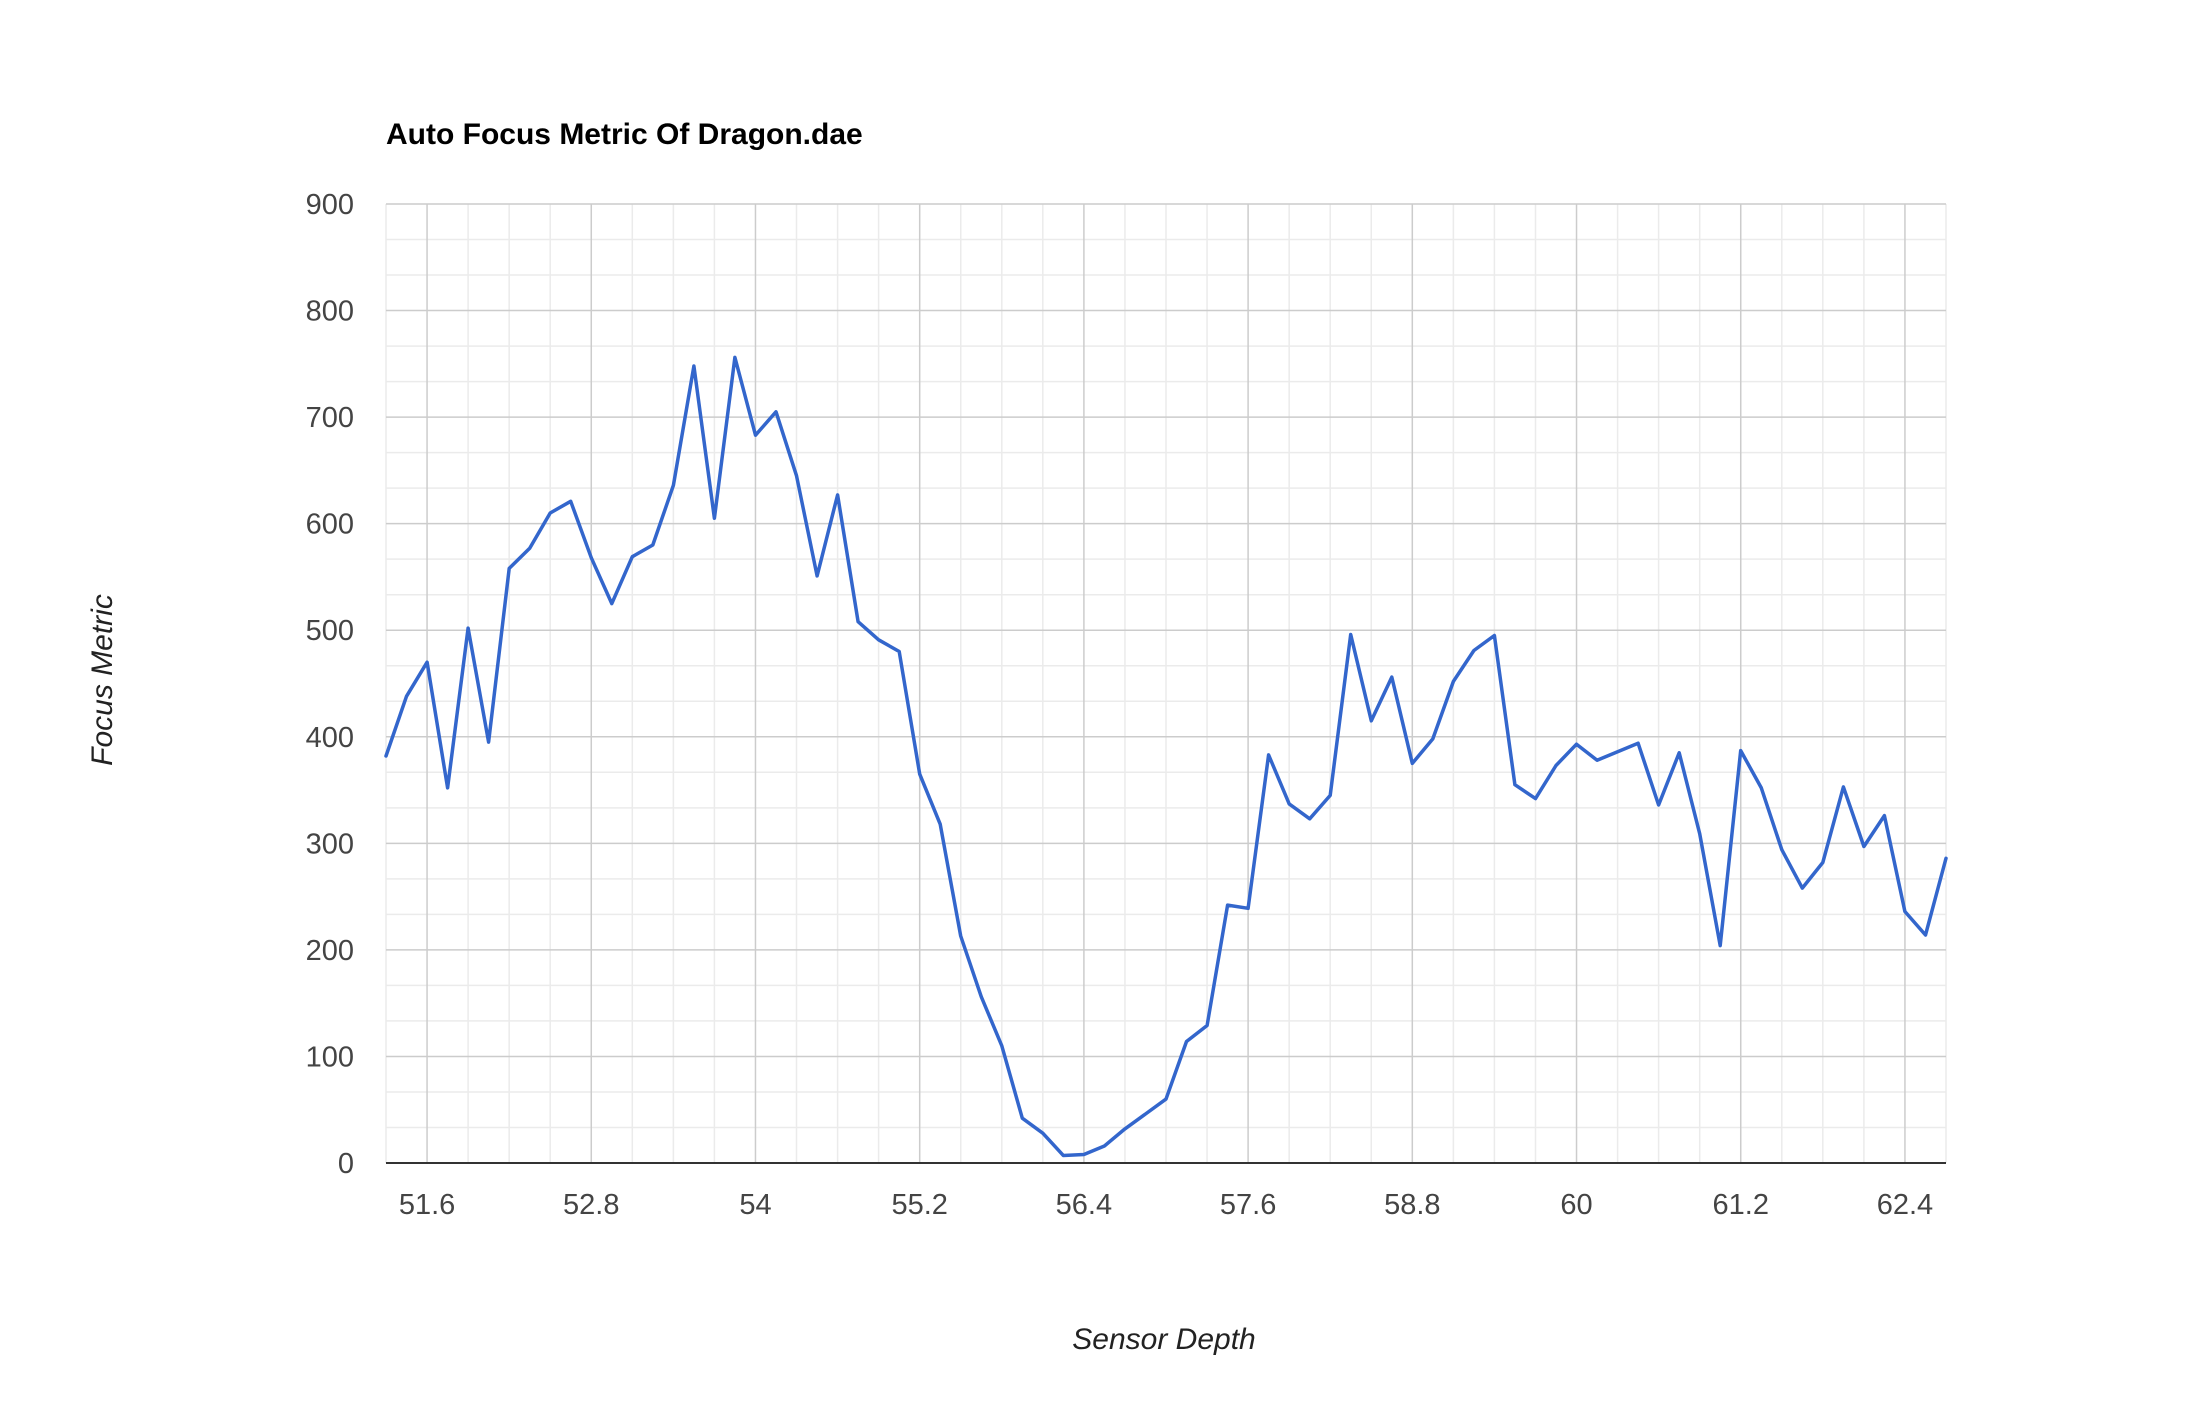 The height and width of the screenshot is (1428, 2190). I want to click on x-tick-label: 54, so click(755, 1205).